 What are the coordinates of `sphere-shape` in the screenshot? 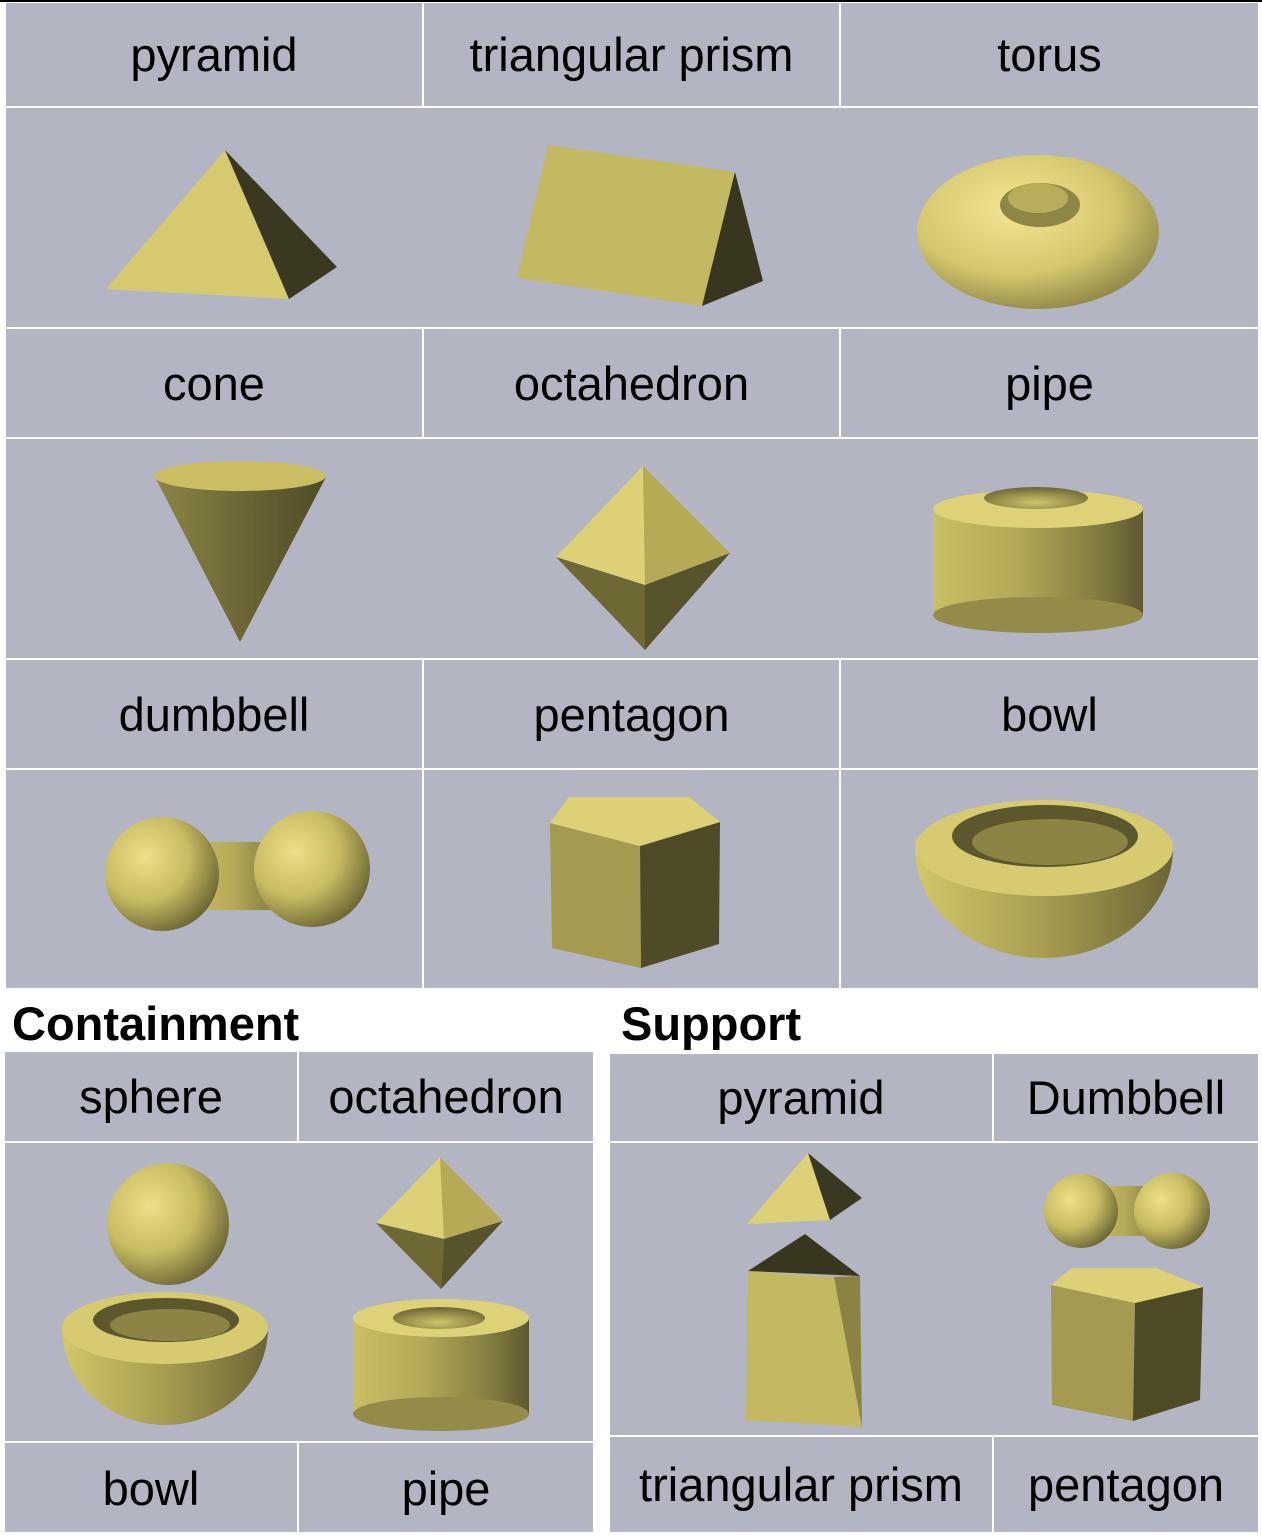 It's located at (168, 1224).